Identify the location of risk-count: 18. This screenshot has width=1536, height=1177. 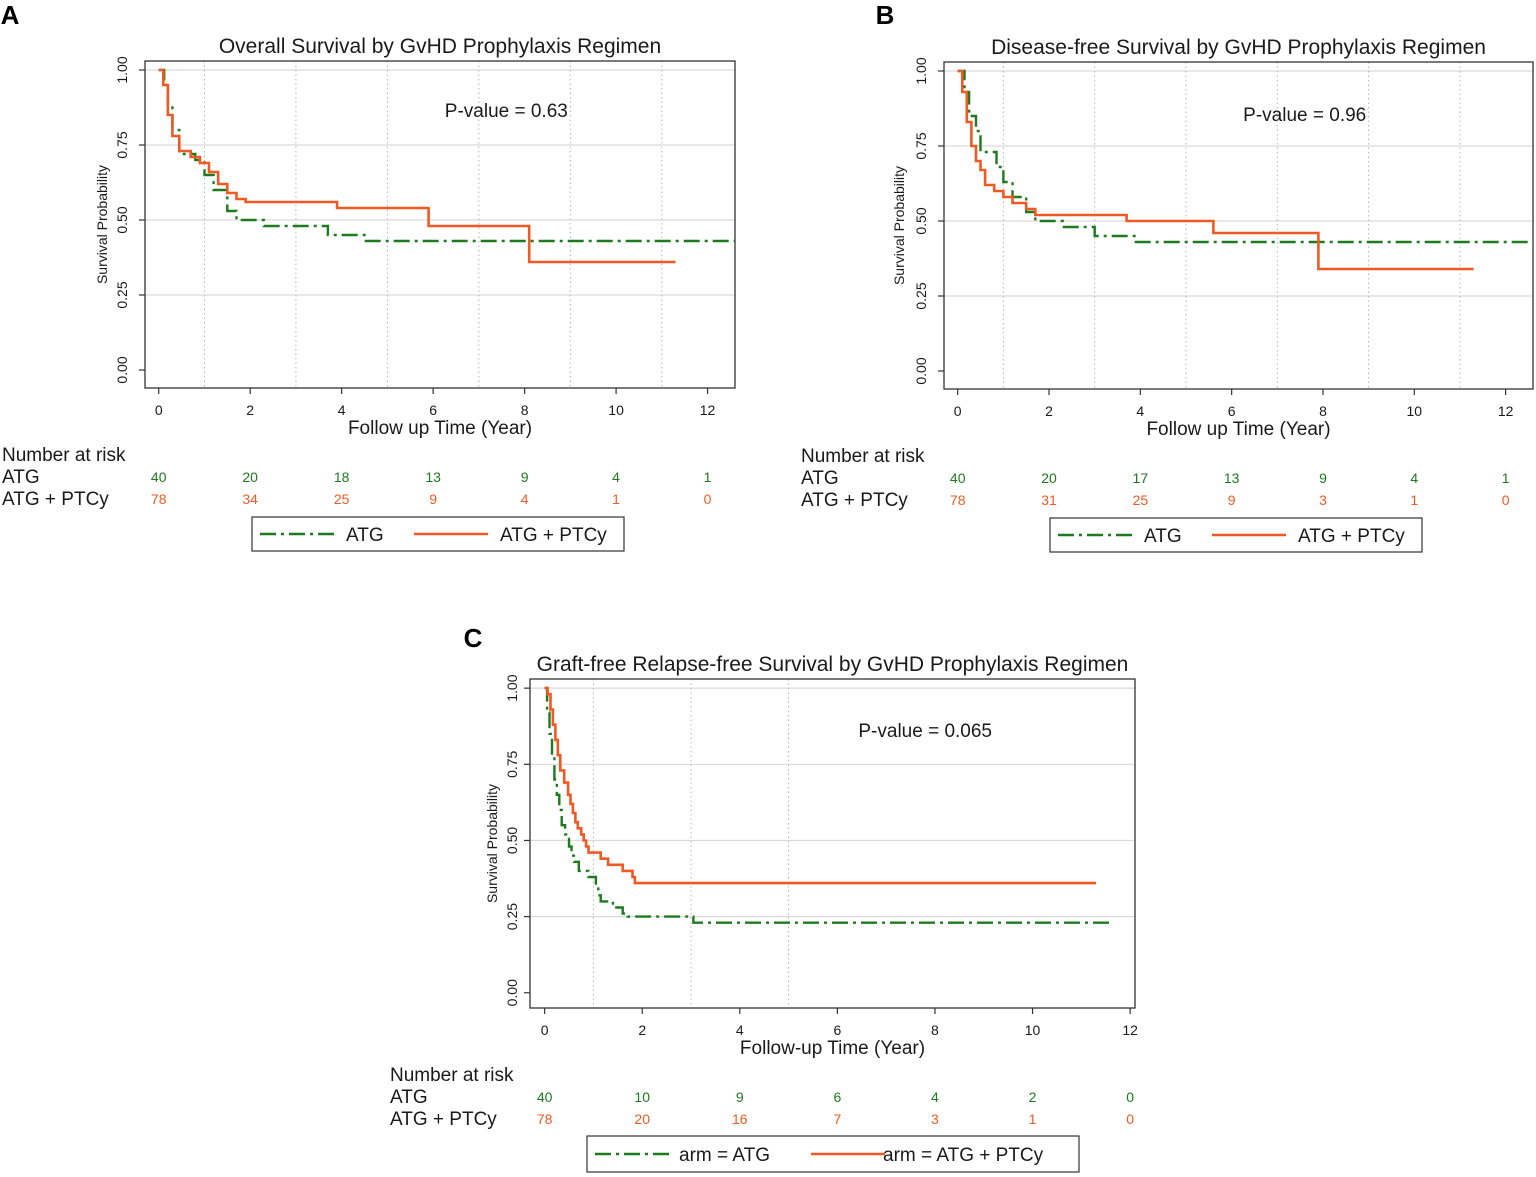
(342, 477).